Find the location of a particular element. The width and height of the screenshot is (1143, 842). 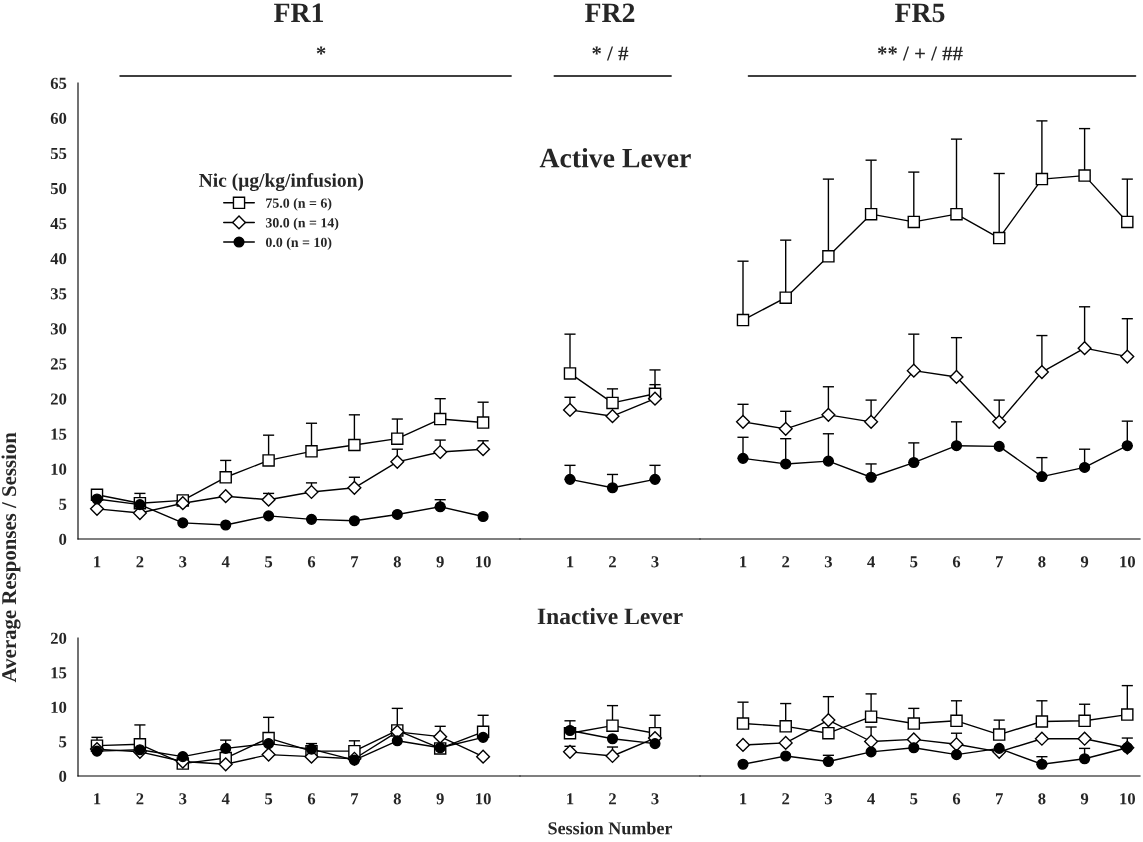

x-axis-title: Session Number is located at coordinates (610, 828).